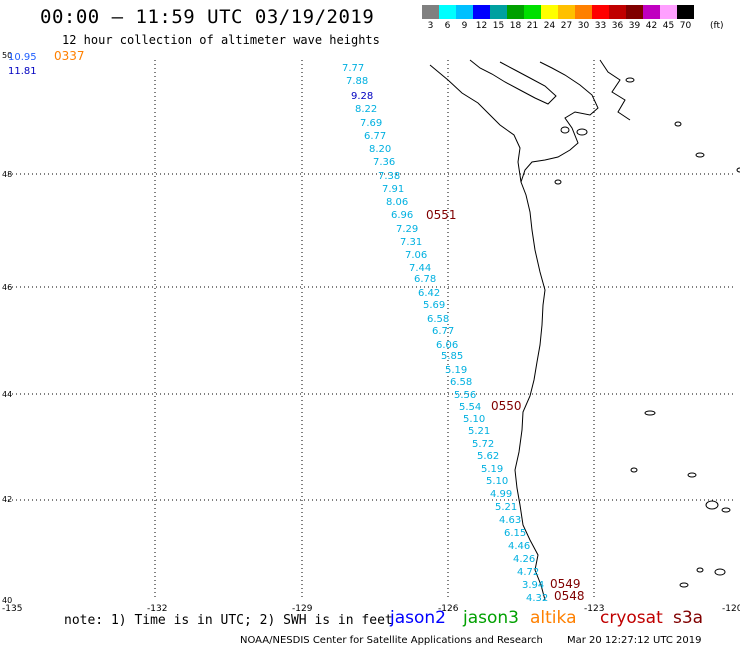 This screenshot has height=650, width=740. What do you see at coordinates (501, 494) in the screenshot?
I see `wave-height-label: 4.99` at bounding box center [501, 494].